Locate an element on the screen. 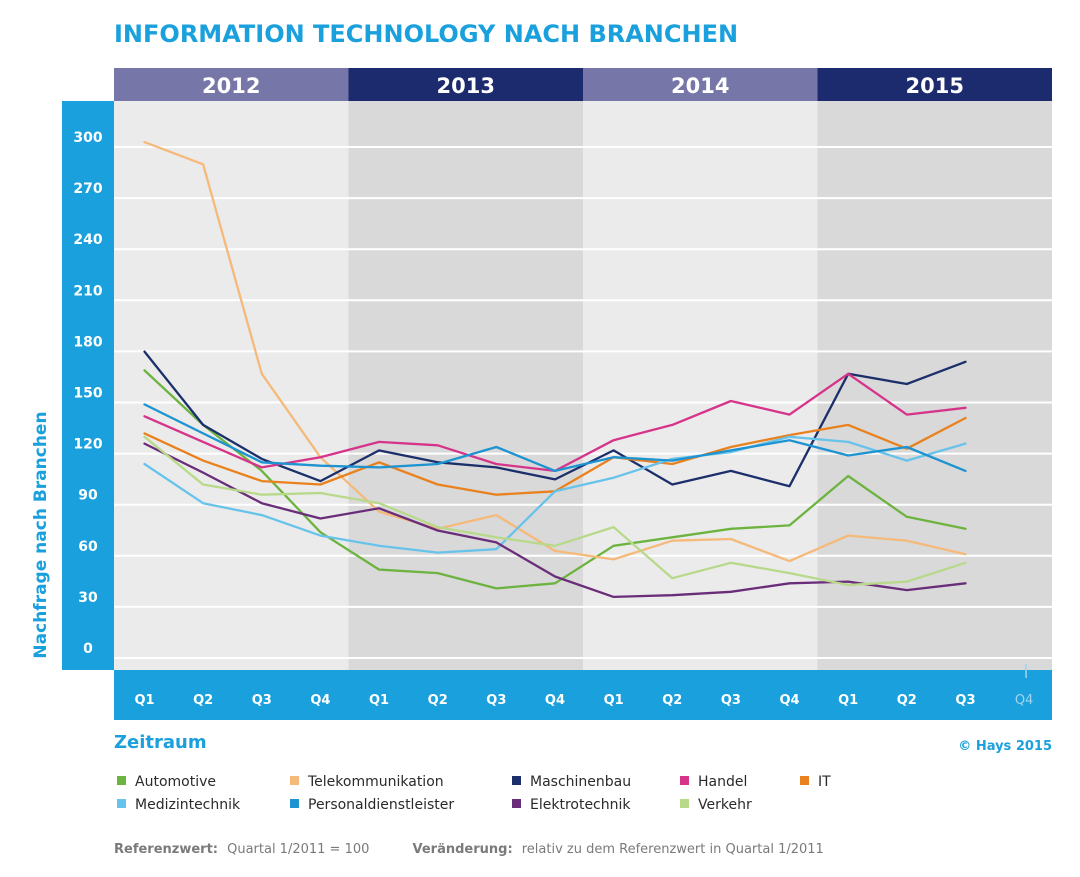 This screenshot has height=877, width=1080. legend-label-verkehr: Verkehr is located at coordinates (725, 805).